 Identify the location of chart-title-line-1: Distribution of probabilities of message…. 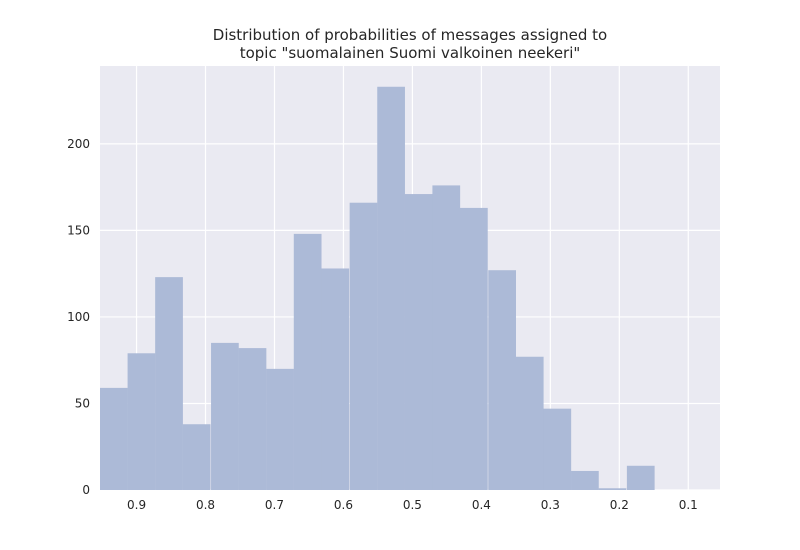
(410, 35).